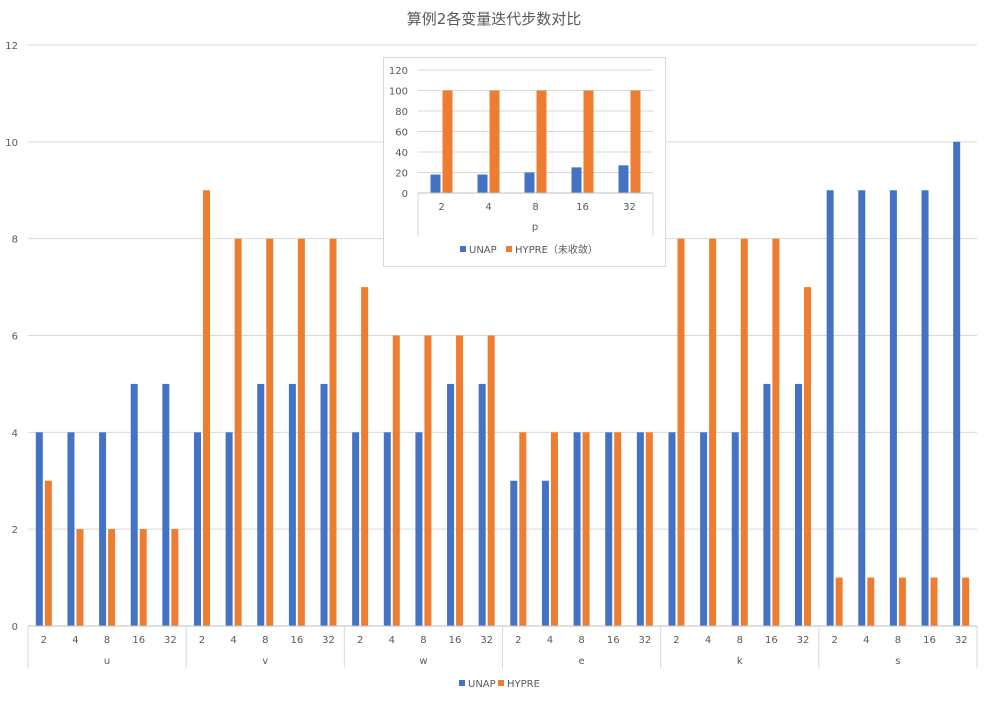  What do you see at coordinates (11, 143) in the screenshot?
I see `main-y-tick-label: 10` at bounding box center [11, 143].